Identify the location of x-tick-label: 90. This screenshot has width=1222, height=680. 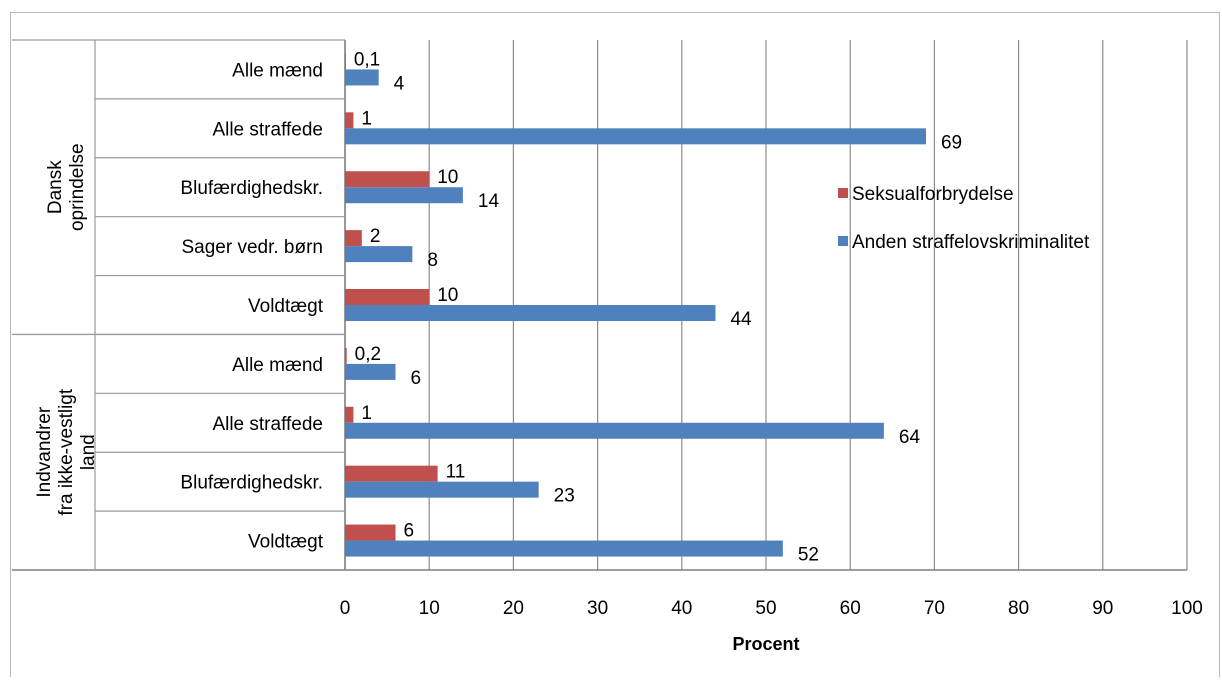
(1102, 608).